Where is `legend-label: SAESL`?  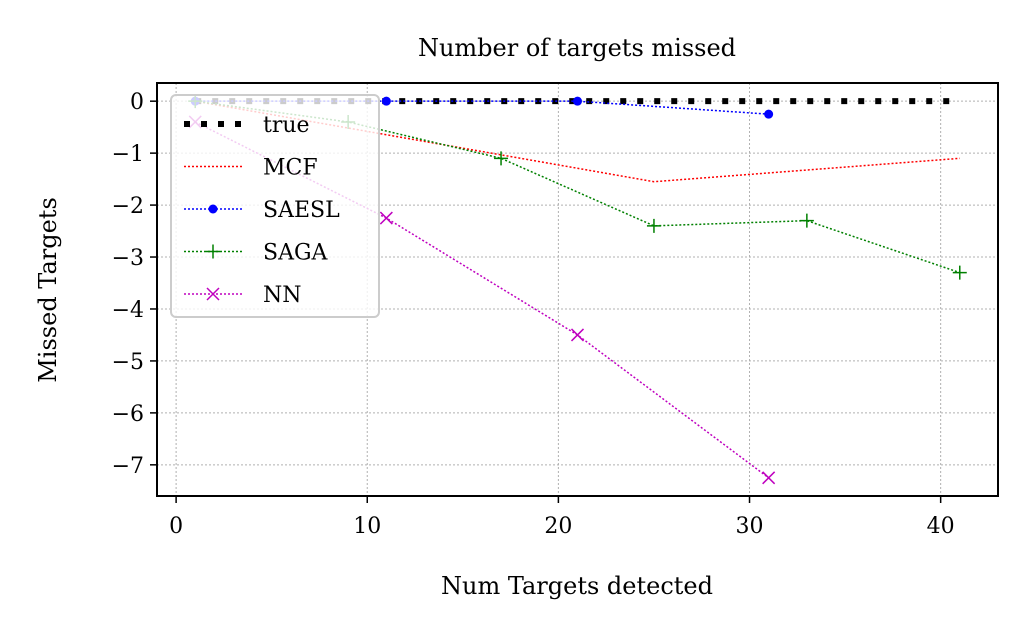
legend-label: SAESL is located at coordinates (301, 210).